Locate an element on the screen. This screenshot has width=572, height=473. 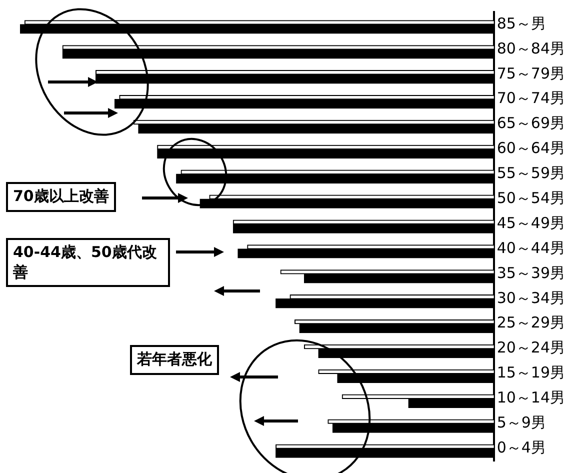
y-tick-label: 25～29男 is located at coordinates (531, 323).